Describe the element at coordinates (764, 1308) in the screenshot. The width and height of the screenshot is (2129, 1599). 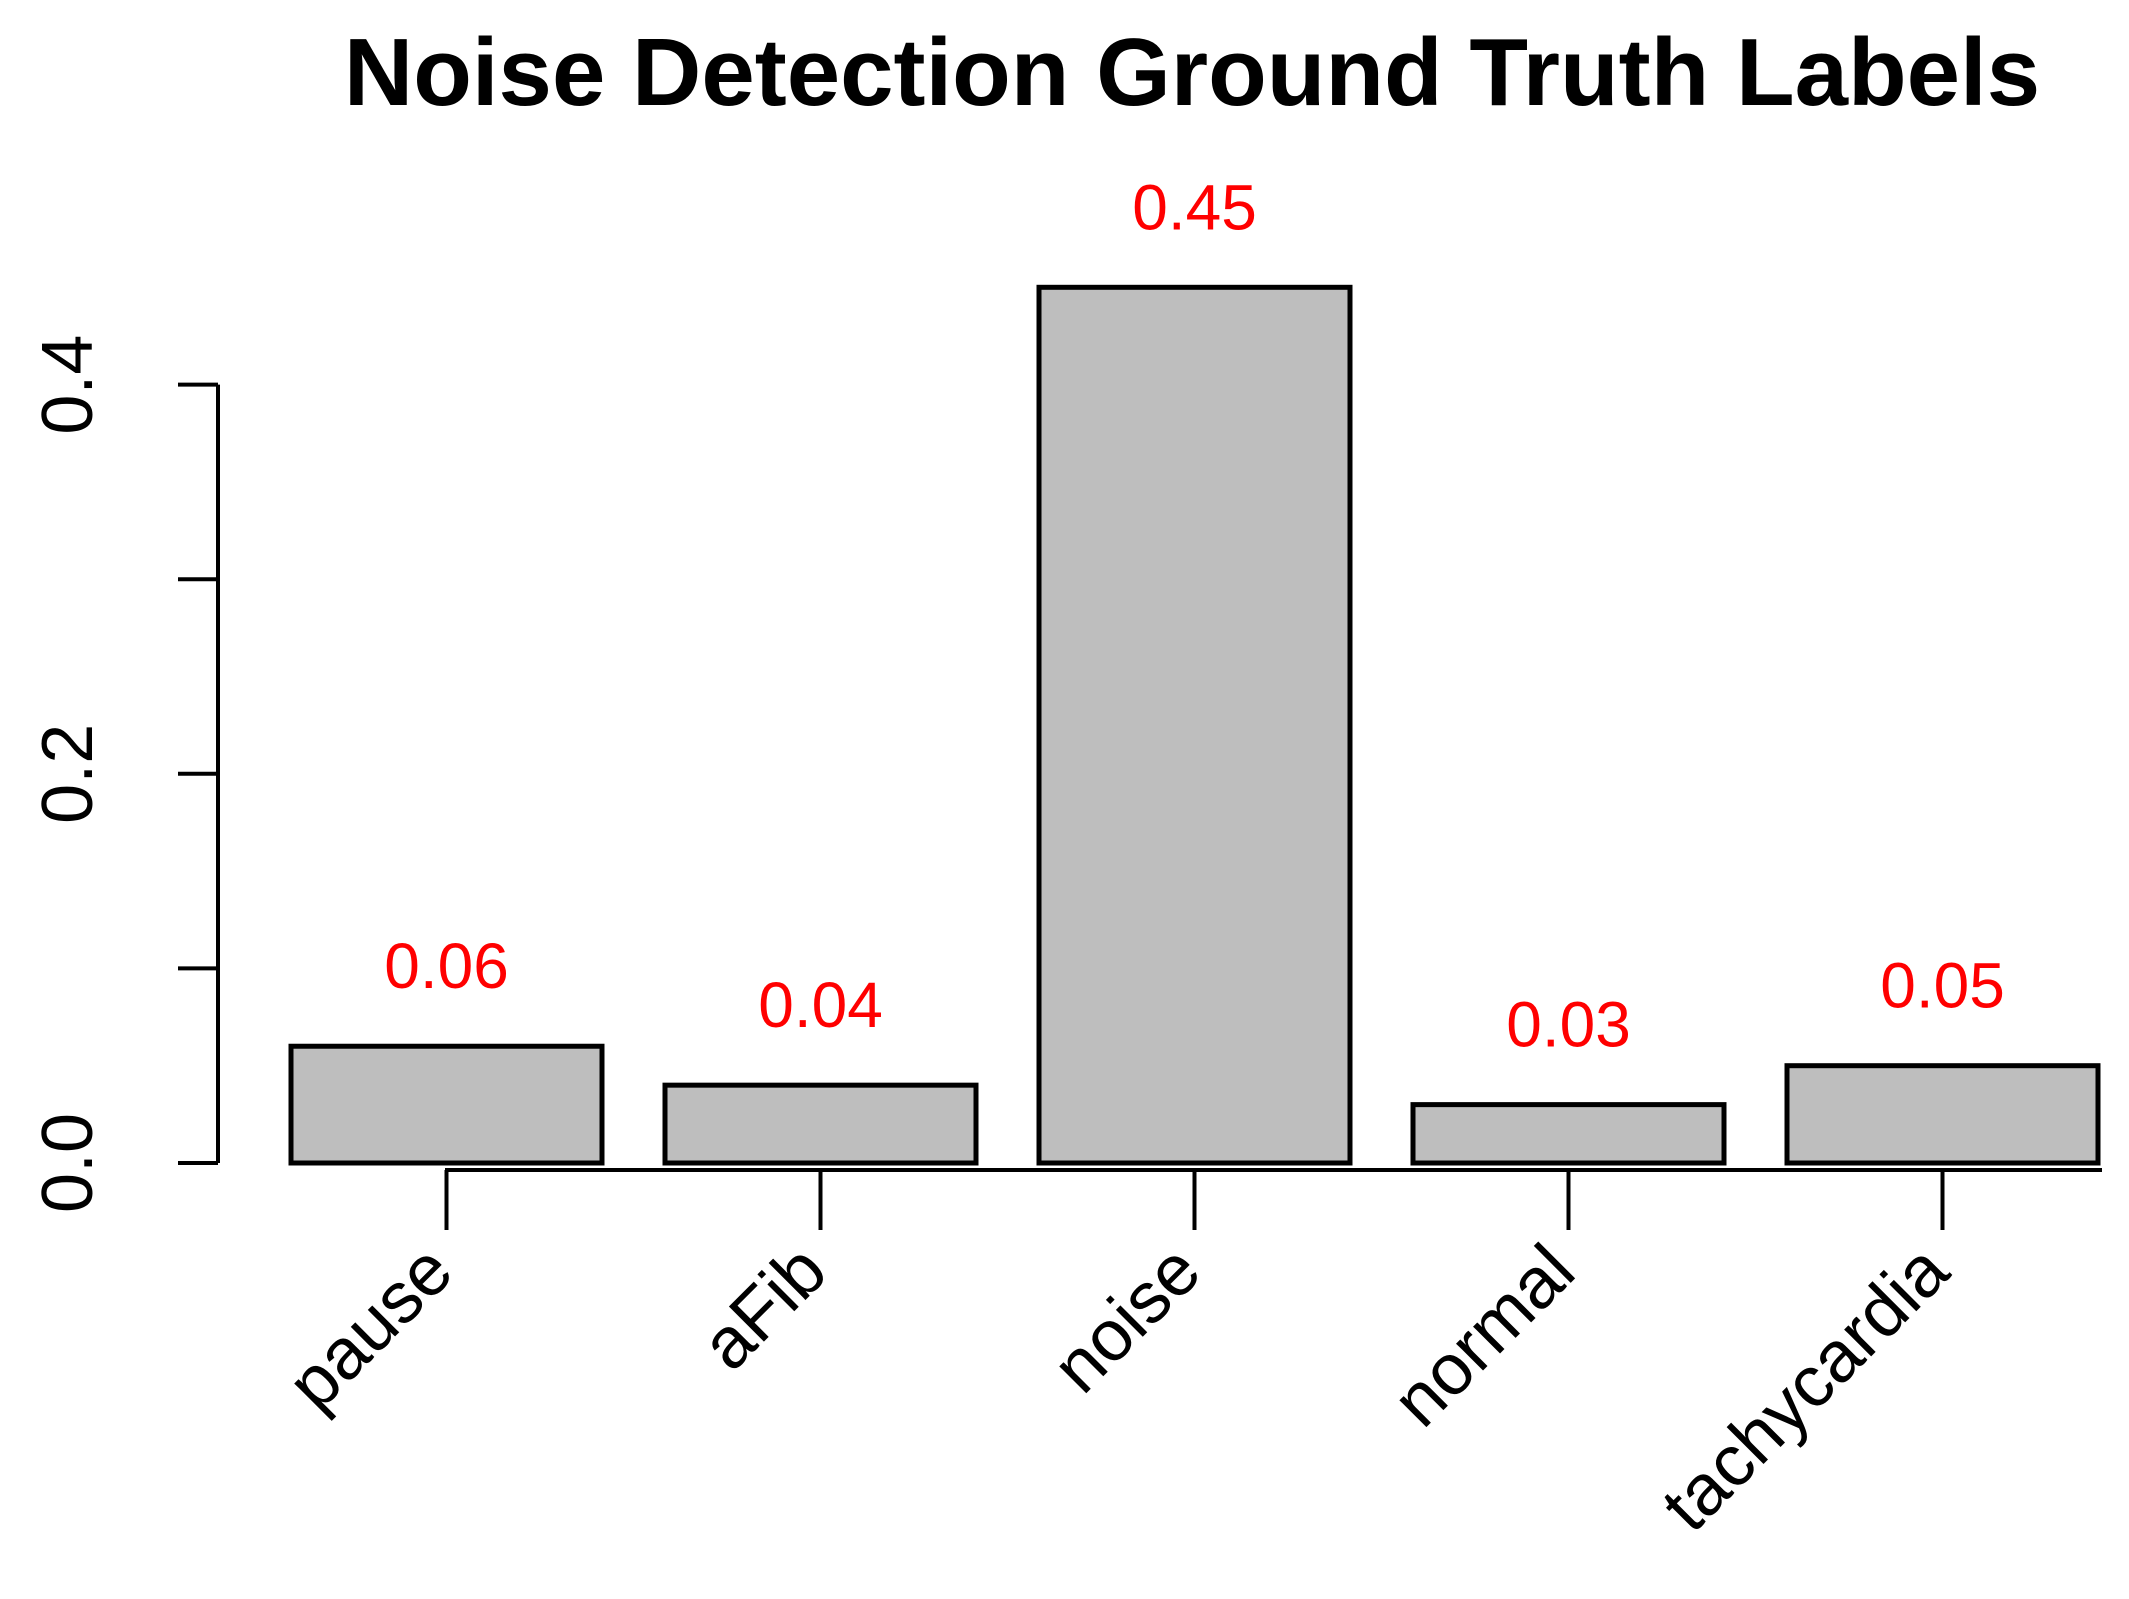
I see `x-tick-label-aFib: aFib` at that location.